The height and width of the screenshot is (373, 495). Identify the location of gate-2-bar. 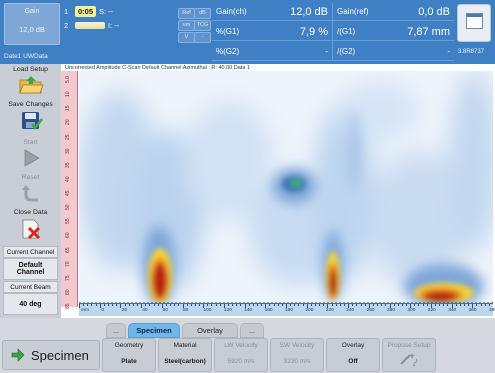
(90, 25).